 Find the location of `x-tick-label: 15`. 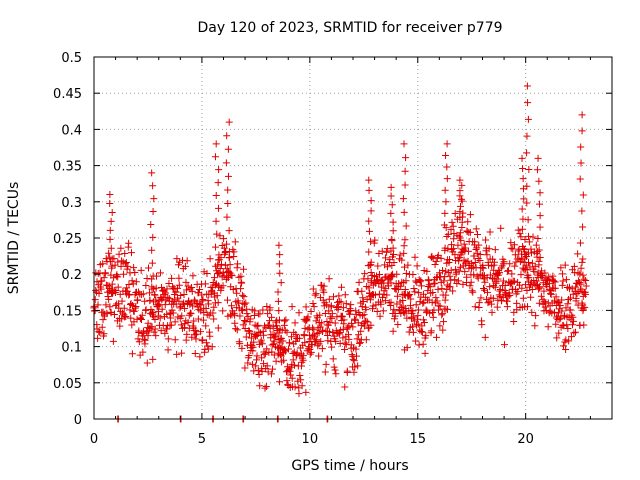

x-tick-label: 15 is located at coordinates (417, 439).